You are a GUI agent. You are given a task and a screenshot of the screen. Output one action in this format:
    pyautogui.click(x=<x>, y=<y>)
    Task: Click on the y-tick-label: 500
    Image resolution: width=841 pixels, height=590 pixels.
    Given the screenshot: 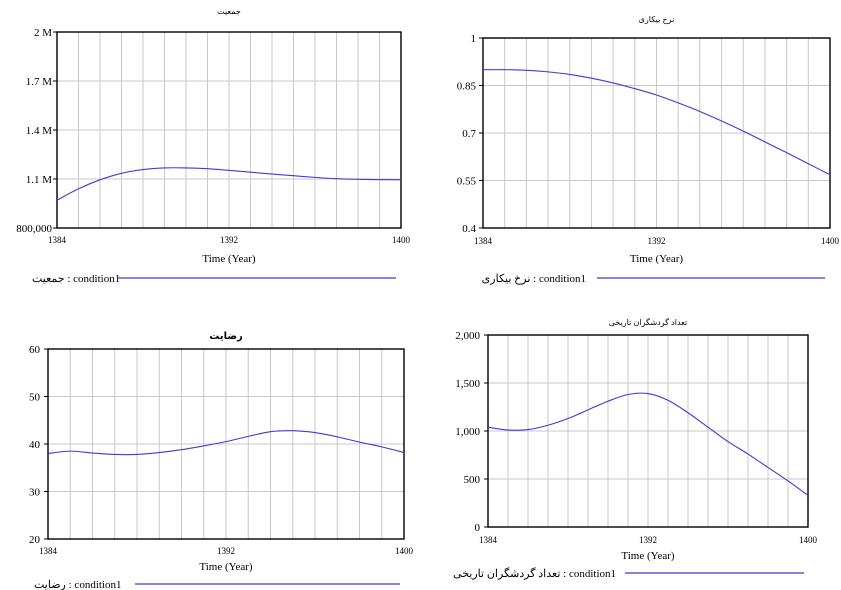 What is the action you would take?
    pyautogui.click(x=472, y=480)
    